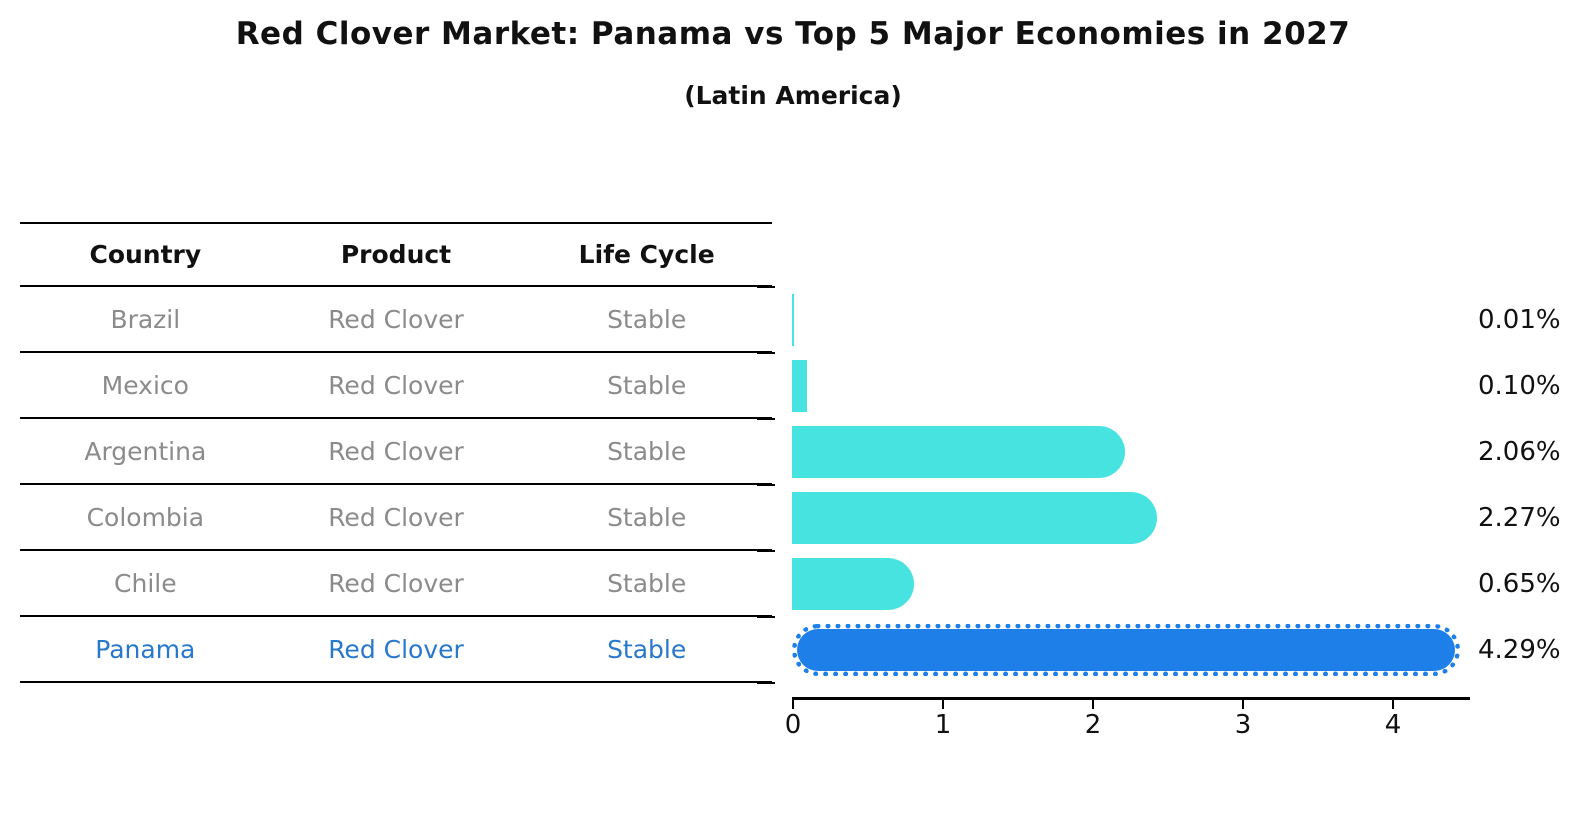  Describe the element at coordinates (646, 254) in the screenshot. I see `column-header: Life Cycle` at that location.